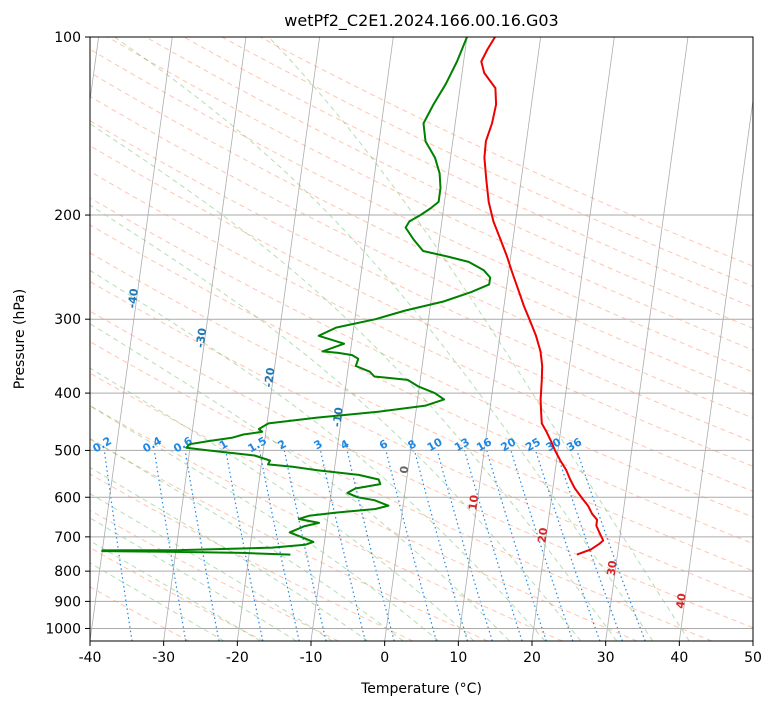 The width and height of the screenshot is (775, 708). What do you see at coordinates (67, 333) in the screenshot?
I see `y-axis: 100 200 300 400 500 600 700 800 900 1000` at bounding box center [67, 333].